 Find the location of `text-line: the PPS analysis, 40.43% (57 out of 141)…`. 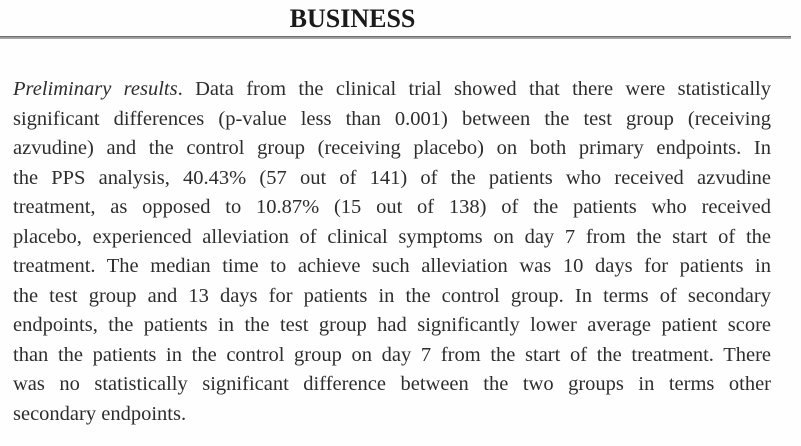

text-line: the PPS analysis, 40.43% (57 out of 141)… is located at coordinates (392, 177).